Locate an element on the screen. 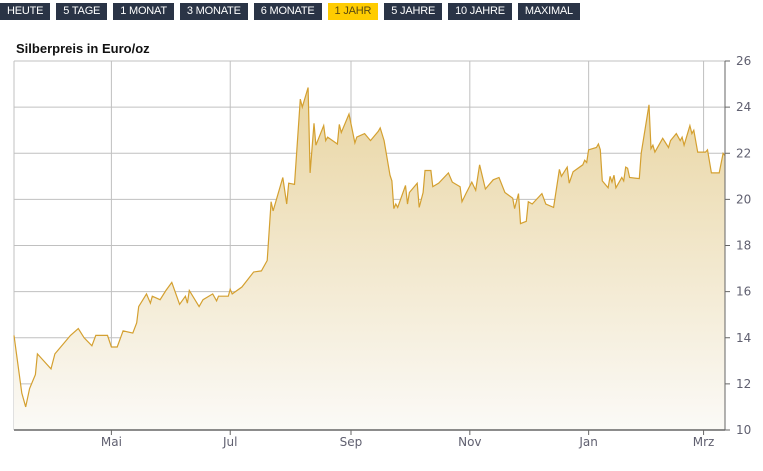  tab-5-jahre: 5 JAHRE is located at coordinates (413, 11).